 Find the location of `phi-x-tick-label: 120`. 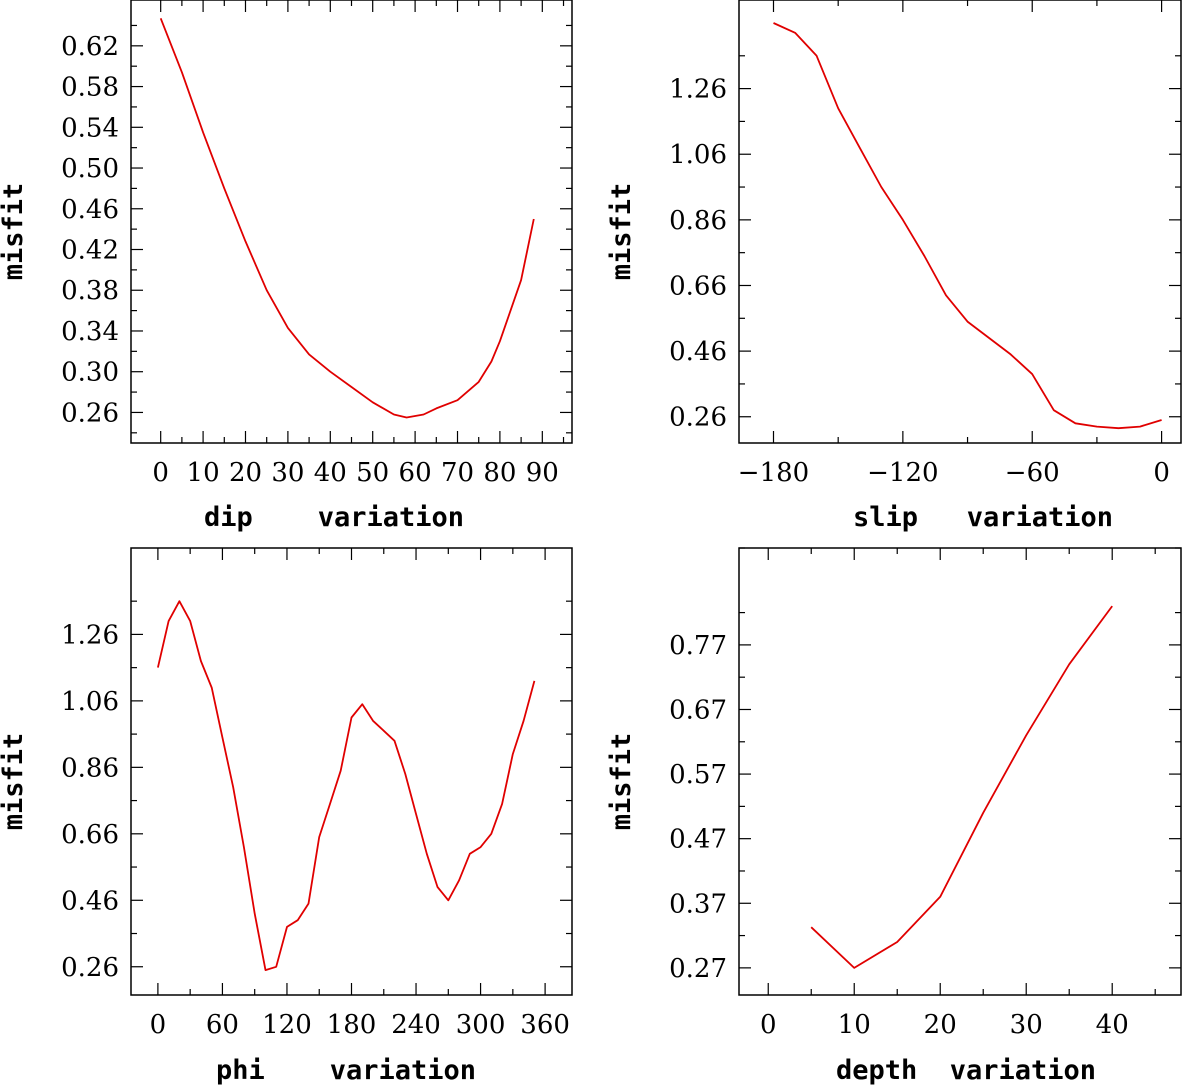

phi-x-tick-label: 120 is located at coordinates (287, 1025).